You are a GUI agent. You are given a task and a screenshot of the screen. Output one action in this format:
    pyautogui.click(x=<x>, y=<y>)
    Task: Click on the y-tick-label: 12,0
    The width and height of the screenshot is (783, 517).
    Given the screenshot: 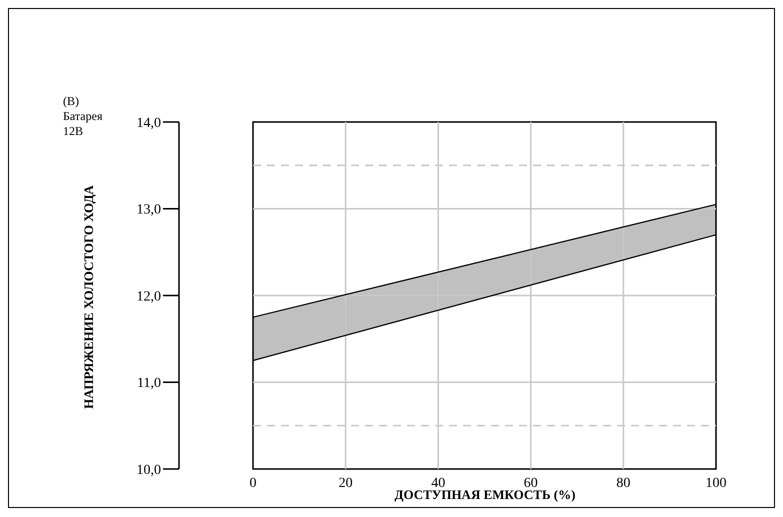 What is the action you would take?
    pyautogui.click(x=148, y=296)
    